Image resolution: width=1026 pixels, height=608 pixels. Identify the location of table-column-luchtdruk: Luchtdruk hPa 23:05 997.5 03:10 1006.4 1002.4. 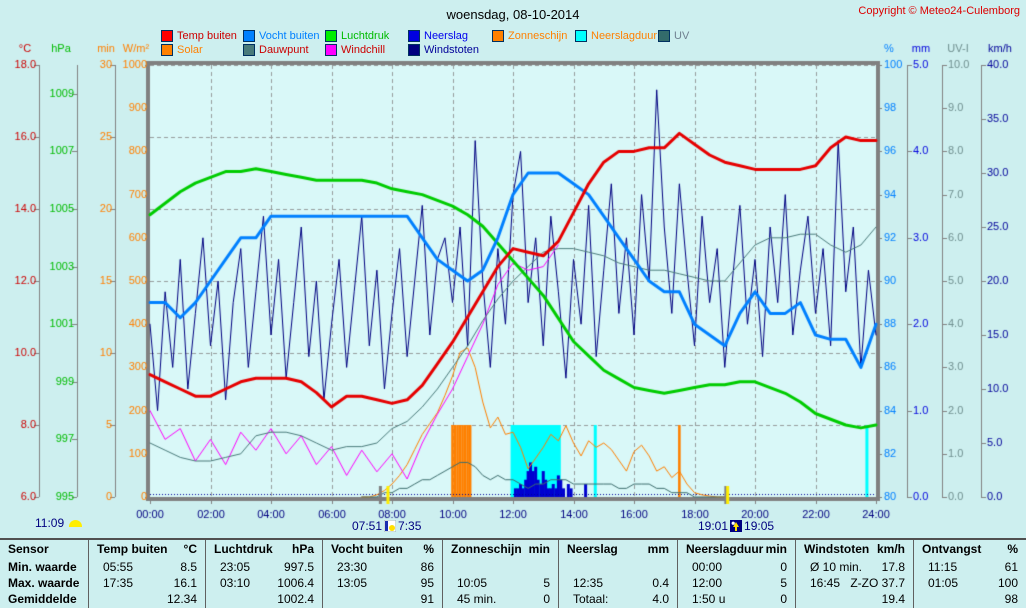
(263, 574).